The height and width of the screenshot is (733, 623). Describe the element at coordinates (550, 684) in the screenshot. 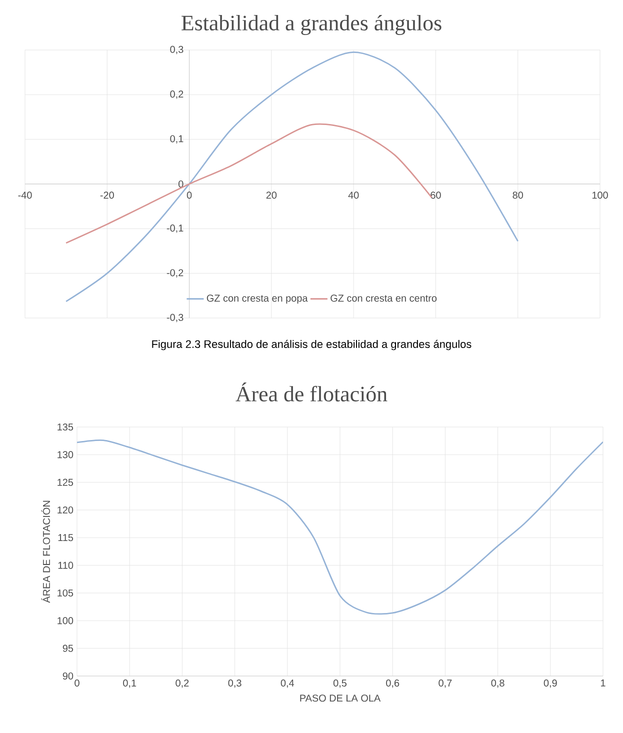

I see `x-tick-label: 0,9` at that location.